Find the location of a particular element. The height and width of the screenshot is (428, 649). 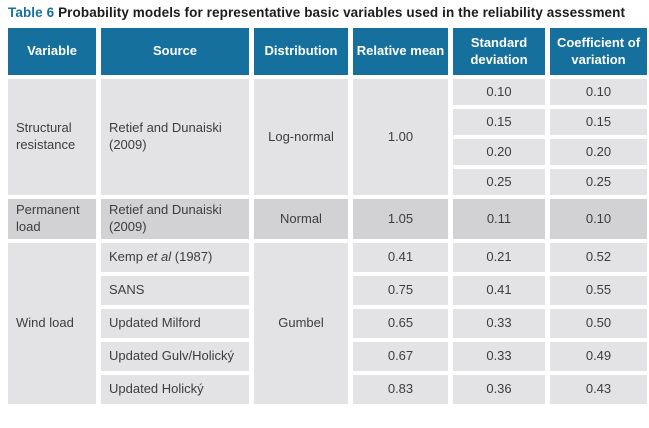

cell-source-structural: Retief and Dunaiski (2009) is located at coordinates (175, 137).